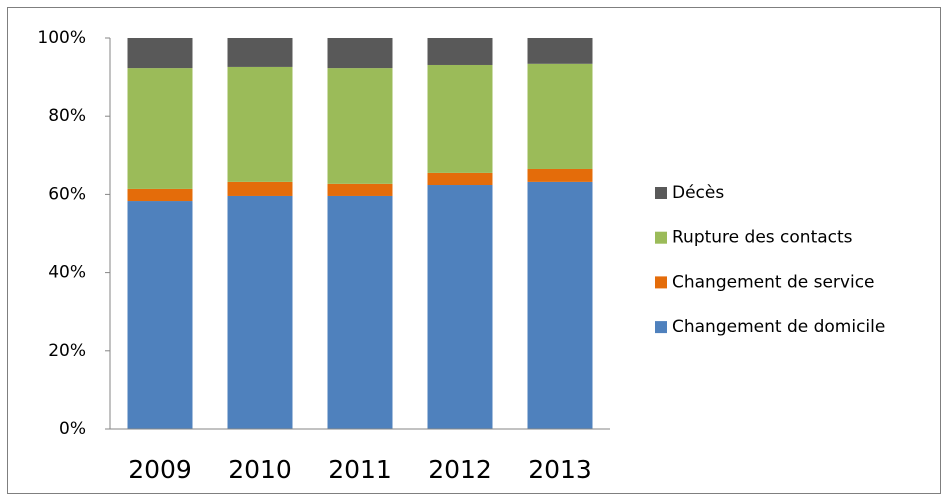  What do you see at coordinates (67, 273) in the screenshot?
I see `y-tick-label: 40%` at bounding box center [67, 273].